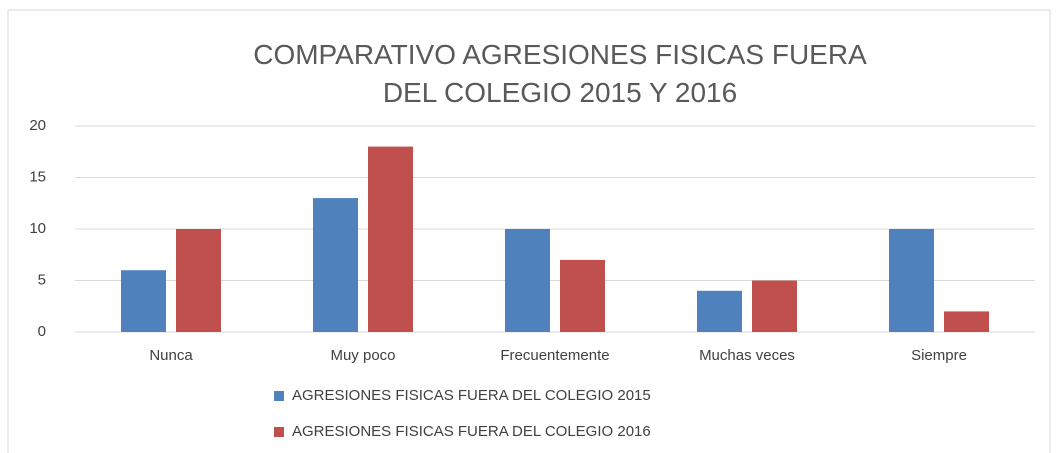  What do you see at coordinates (171, 355) in the screenshot?
I see `x-tick-label: Nunca` at bounding box center [171, 355].